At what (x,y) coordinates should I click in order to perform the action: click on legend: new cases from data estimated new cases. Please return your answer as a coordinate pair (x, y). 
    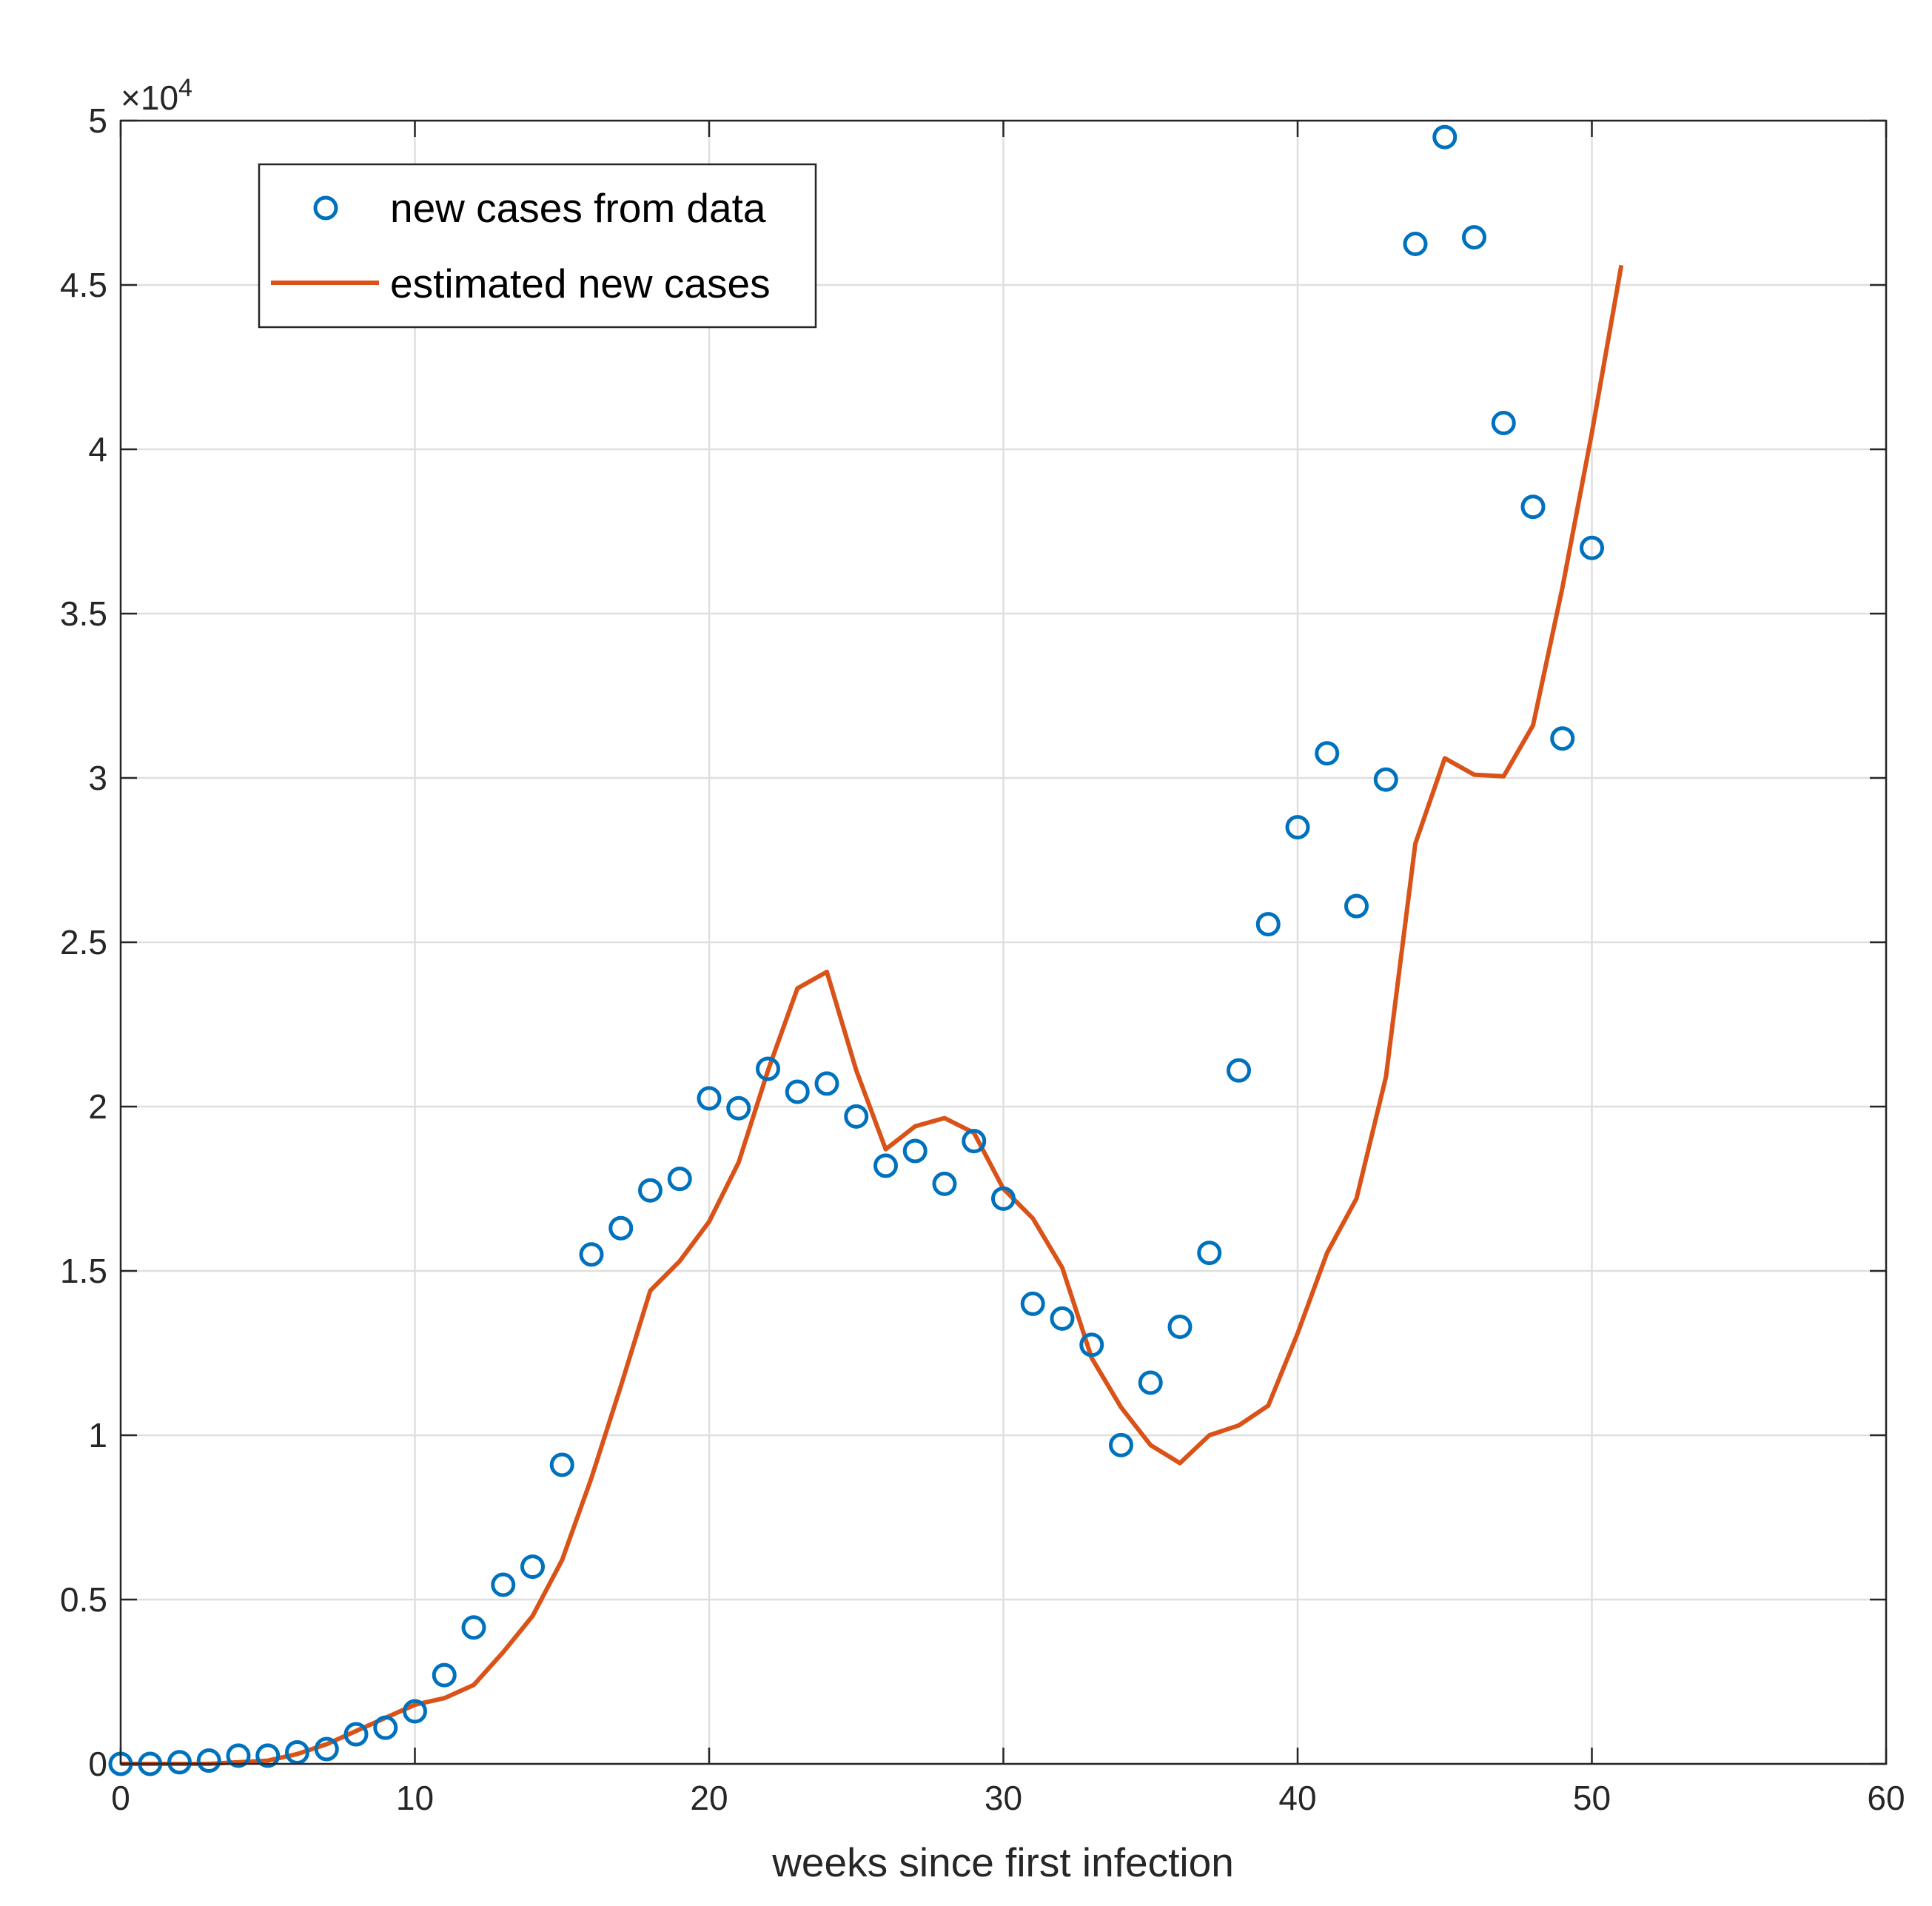
    Looking at the image, I should click on (537, 246).